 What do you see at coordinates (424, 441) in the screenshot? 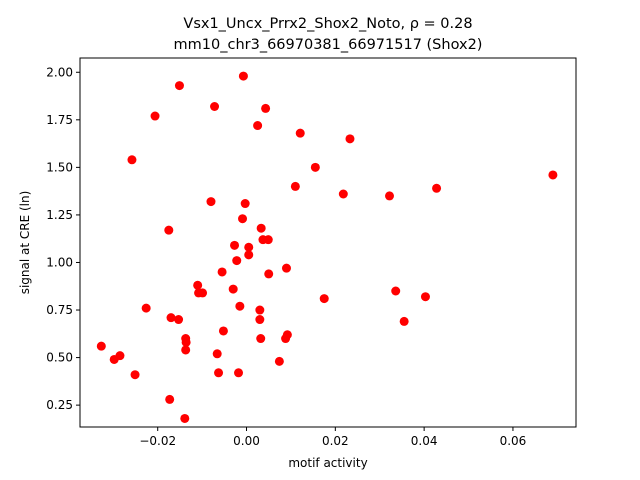
I see `x-tick-label: 0.04` at bounding box center [424, 441].